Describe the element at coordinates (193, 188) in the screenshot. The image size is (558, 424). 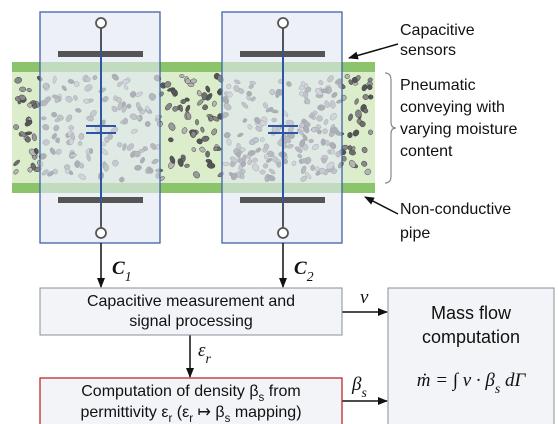
I see `pipe-wall` at that location.